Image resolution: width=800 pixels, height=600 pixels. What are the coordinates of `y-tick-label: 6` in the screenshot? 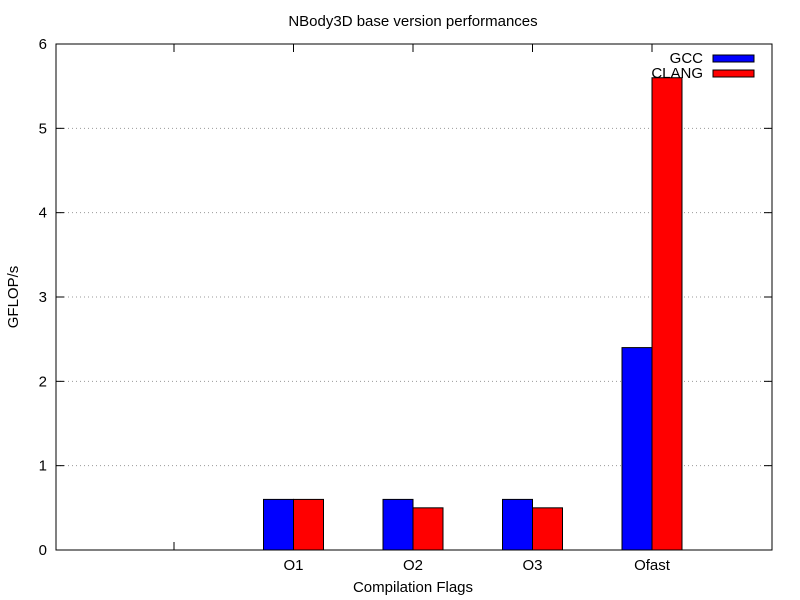 It's located at (43, 44).